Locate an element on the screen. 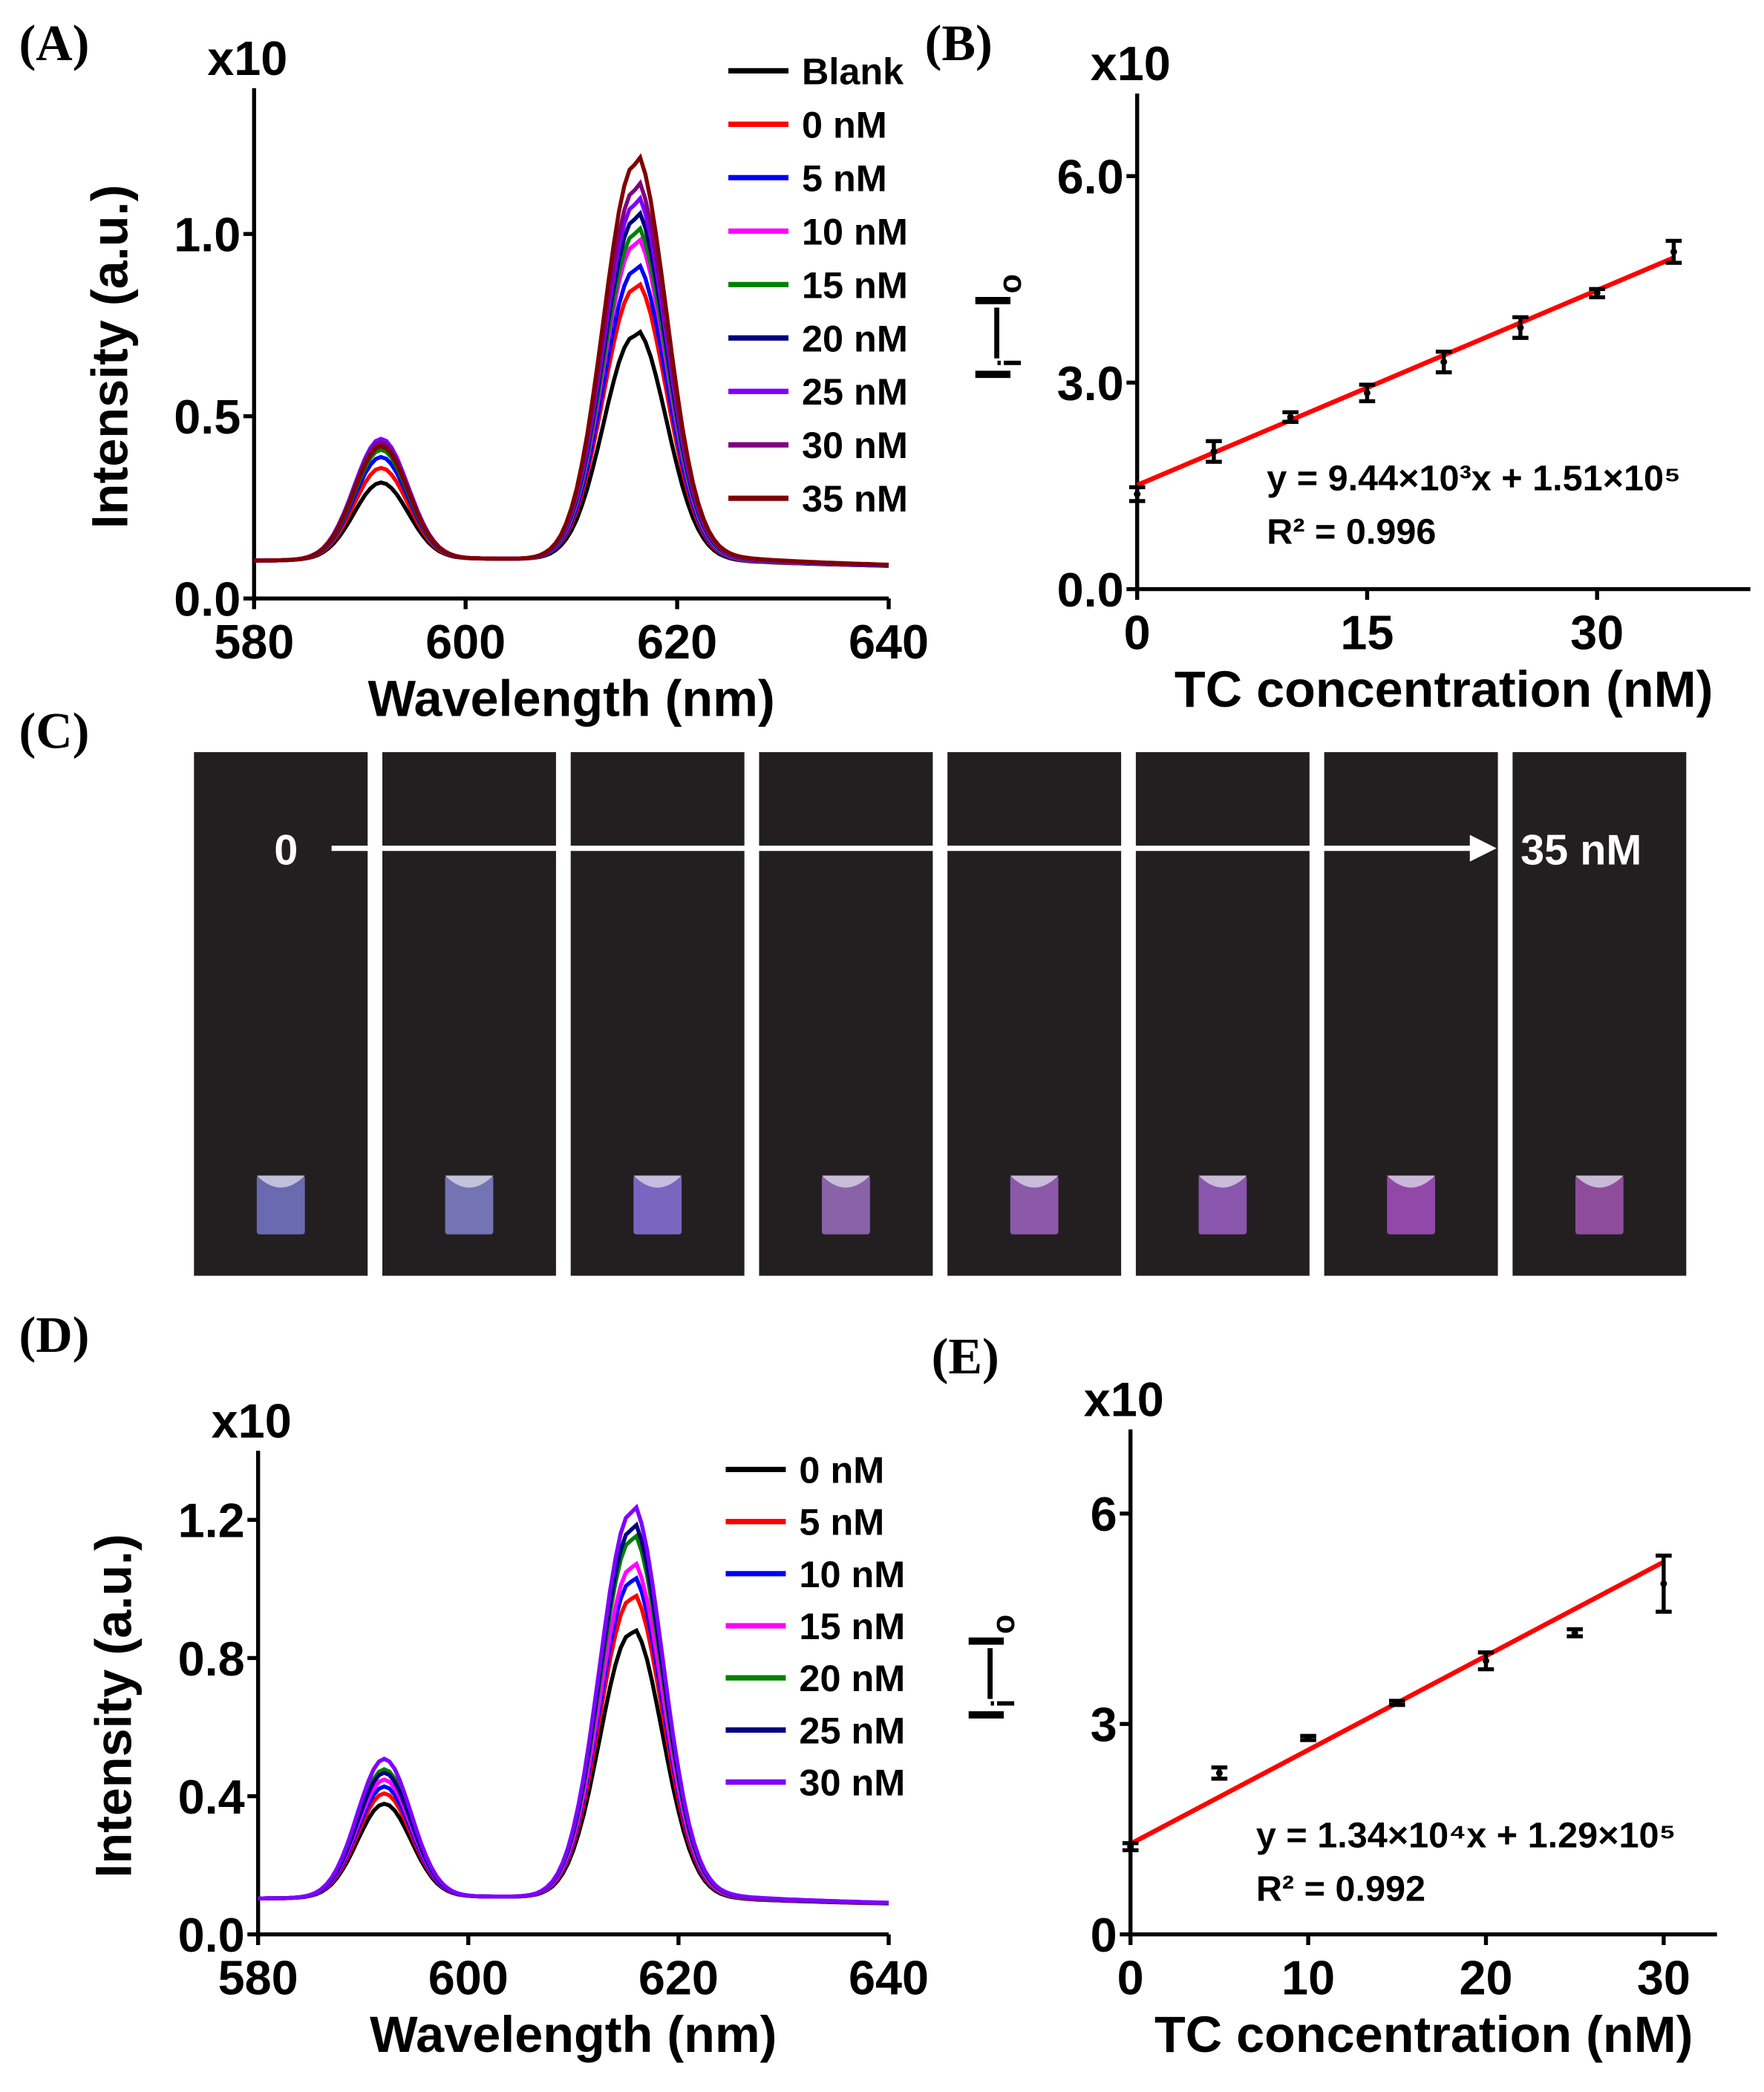  x-tick-label: 10 is located at coordinates (1308, 1978).